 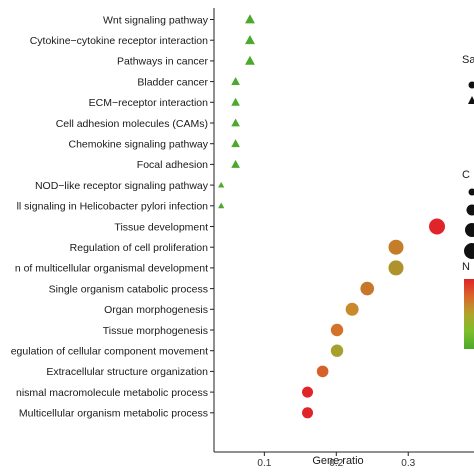 I want to click on y-category-label: nismal macromolecule metabolic process, so click(x=112, y=393).